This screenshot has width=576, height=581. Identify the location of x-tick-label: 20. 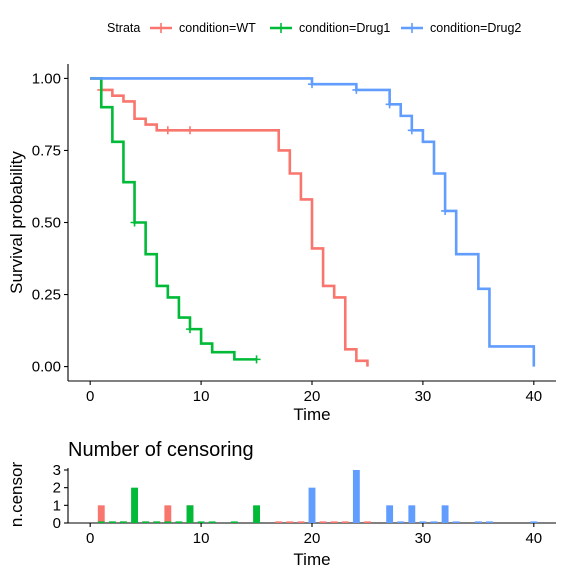
(312, 396).